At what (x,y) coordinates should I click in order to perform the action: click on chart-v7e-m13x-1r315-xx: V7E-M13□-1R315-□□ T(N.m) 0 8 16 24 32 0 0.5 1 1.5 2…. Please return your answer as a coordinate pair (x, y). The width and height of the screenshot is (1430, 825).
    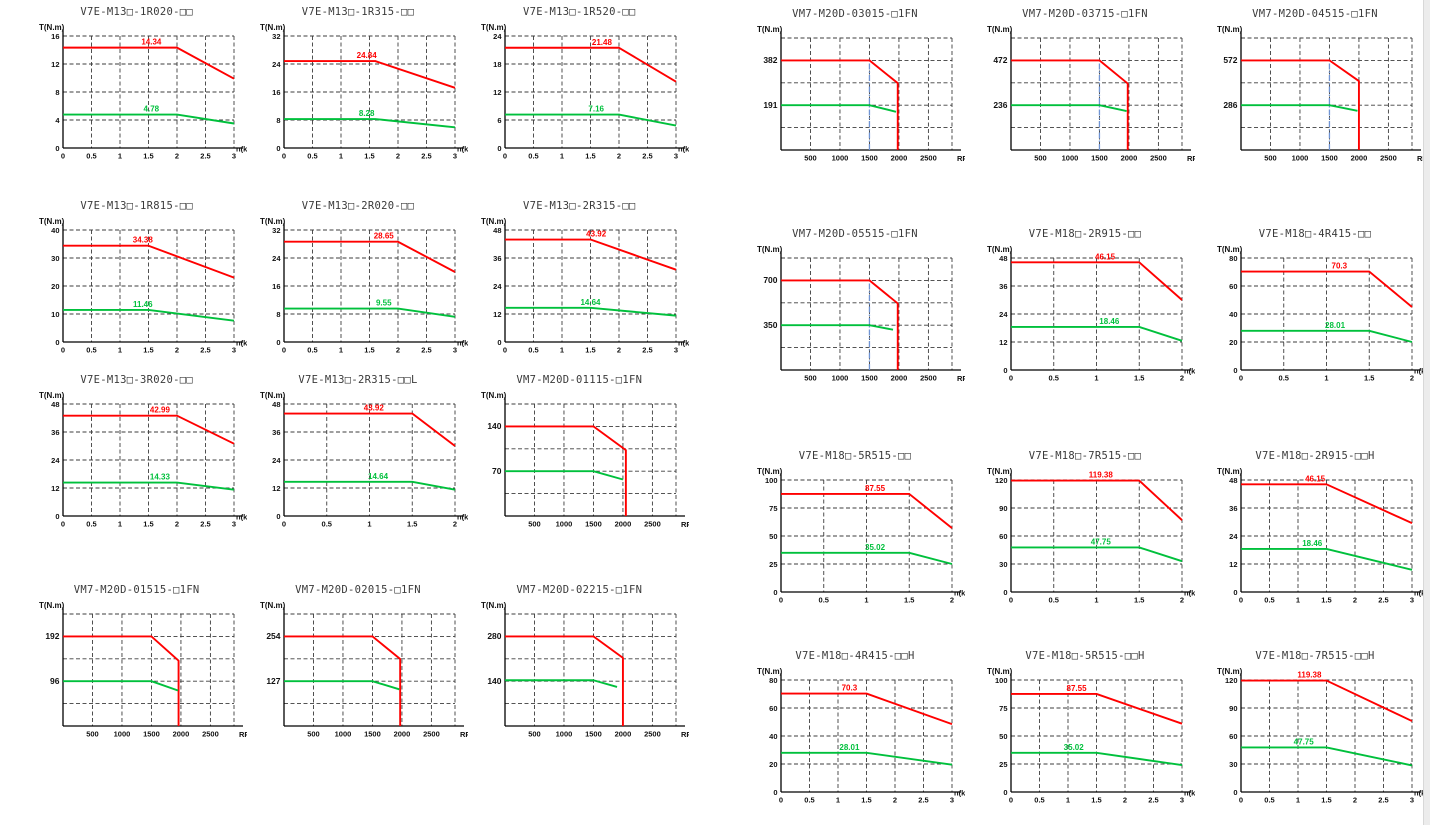
    Looking at the image, I should click on (357, 92).